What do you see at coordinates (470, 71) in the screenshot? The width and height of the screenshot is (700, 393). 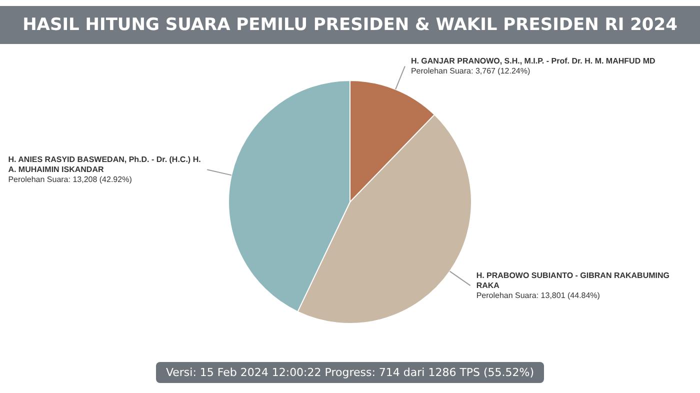 I see `data-label: Perolehan Suara: 3,767 (12.24%)` at bounding box center [470, 71].